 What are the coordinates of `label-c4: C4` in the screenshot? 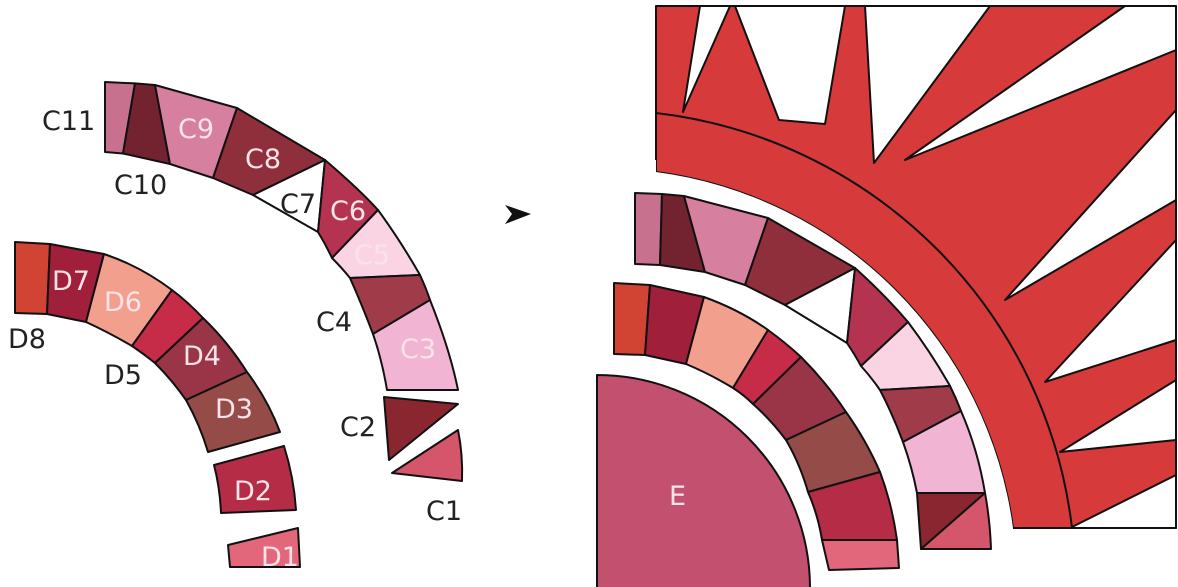 It's located at (334, 322).